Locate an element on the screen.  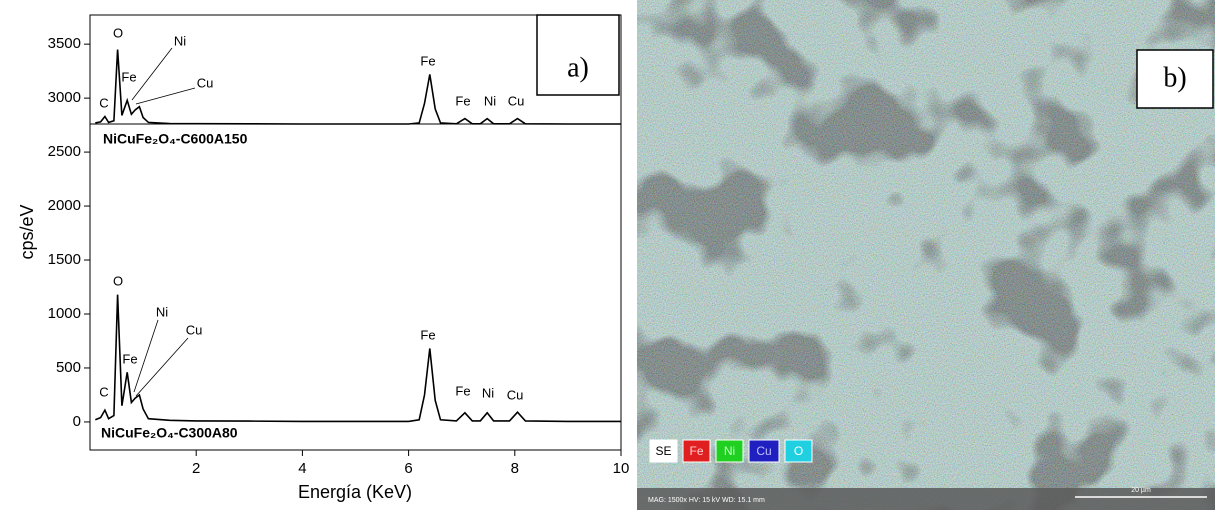
legend-label: NiCuFe₂O₄-C600A150 is located at coordinates (175, 139).